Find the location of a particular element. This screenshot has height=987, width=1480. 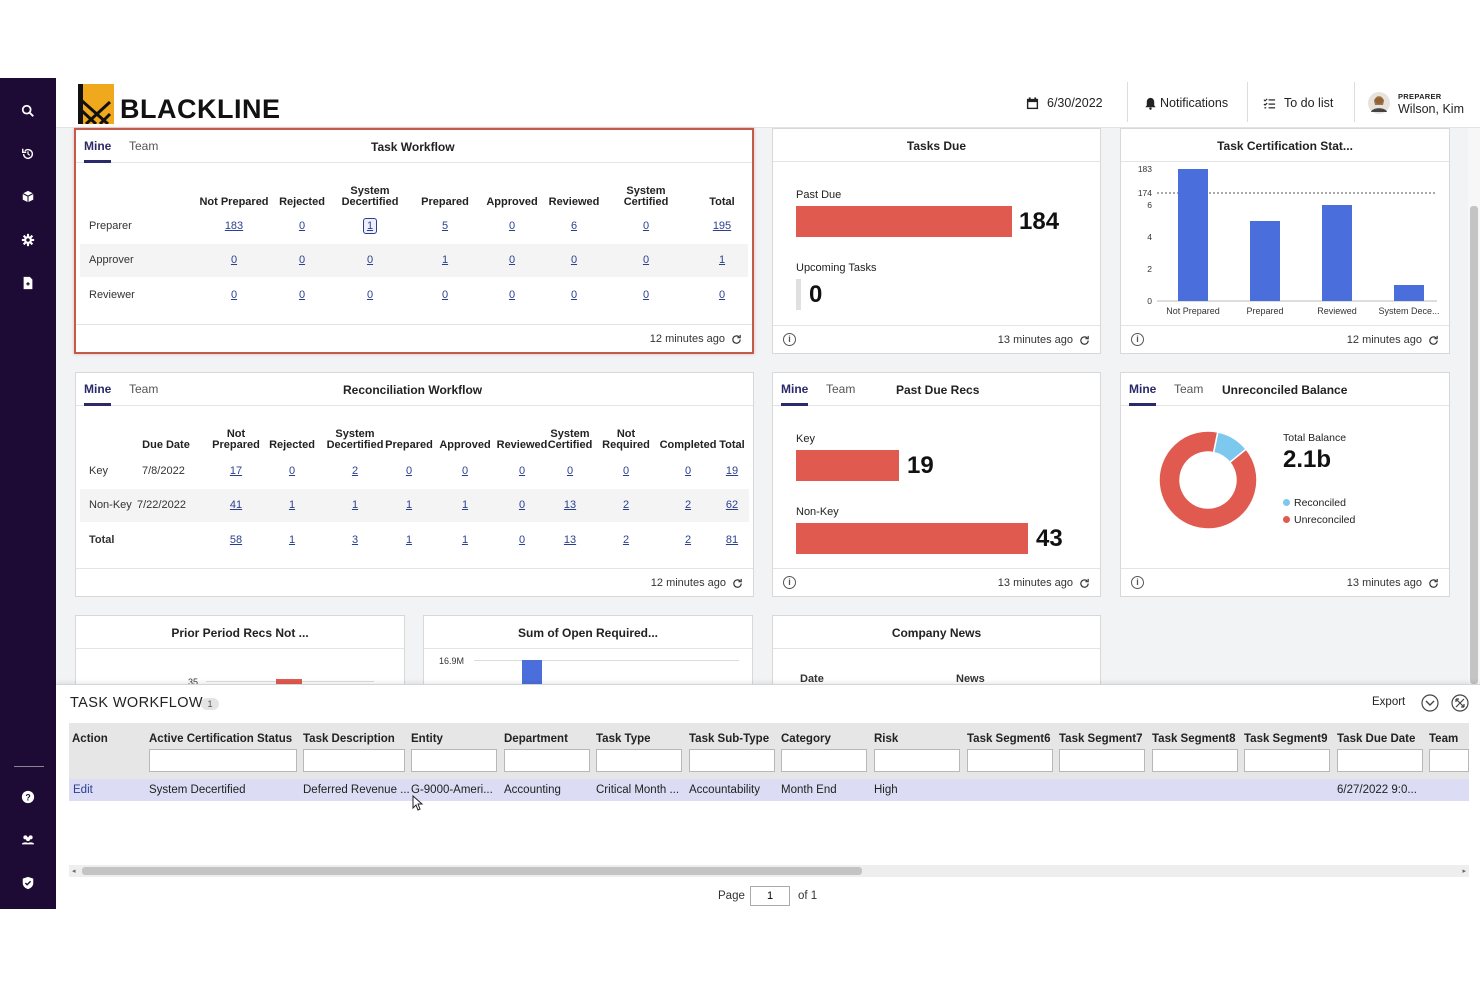

count-link: 6 is located at coordinates (574, 226).